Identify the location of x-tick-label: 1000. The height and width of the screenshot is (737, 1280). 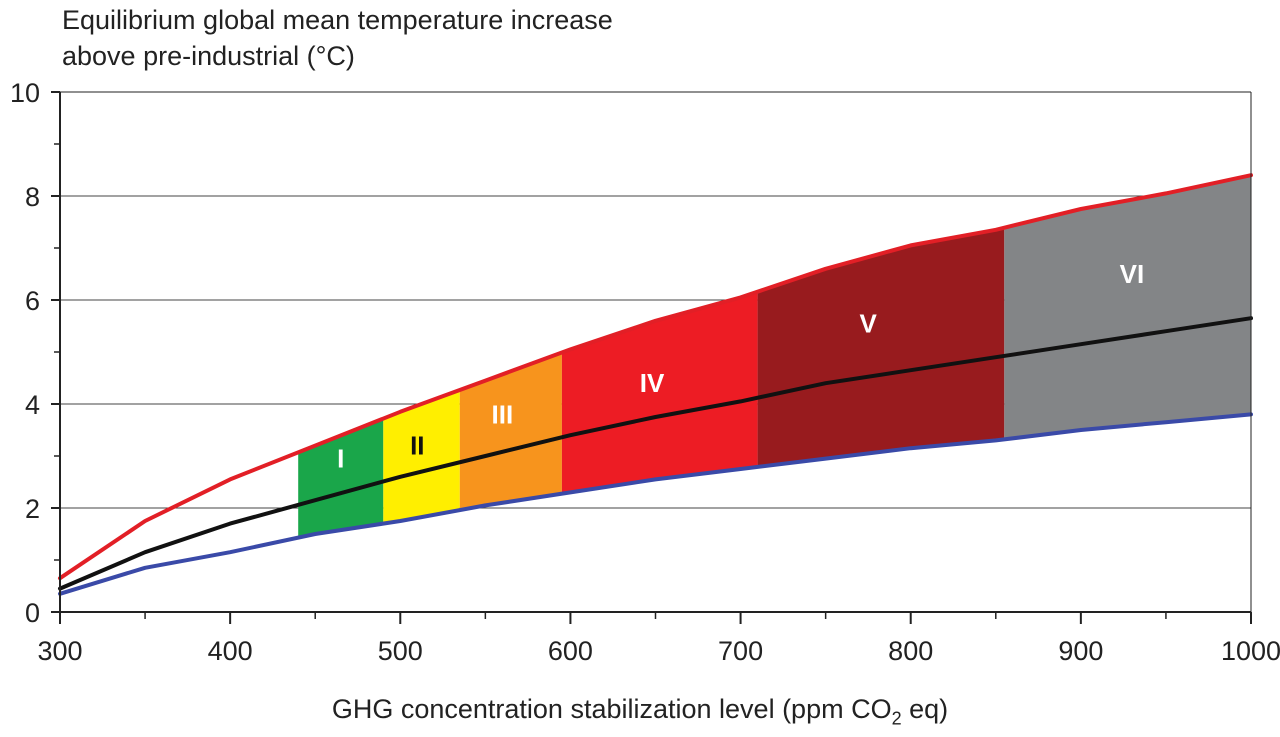
(1250, 651).